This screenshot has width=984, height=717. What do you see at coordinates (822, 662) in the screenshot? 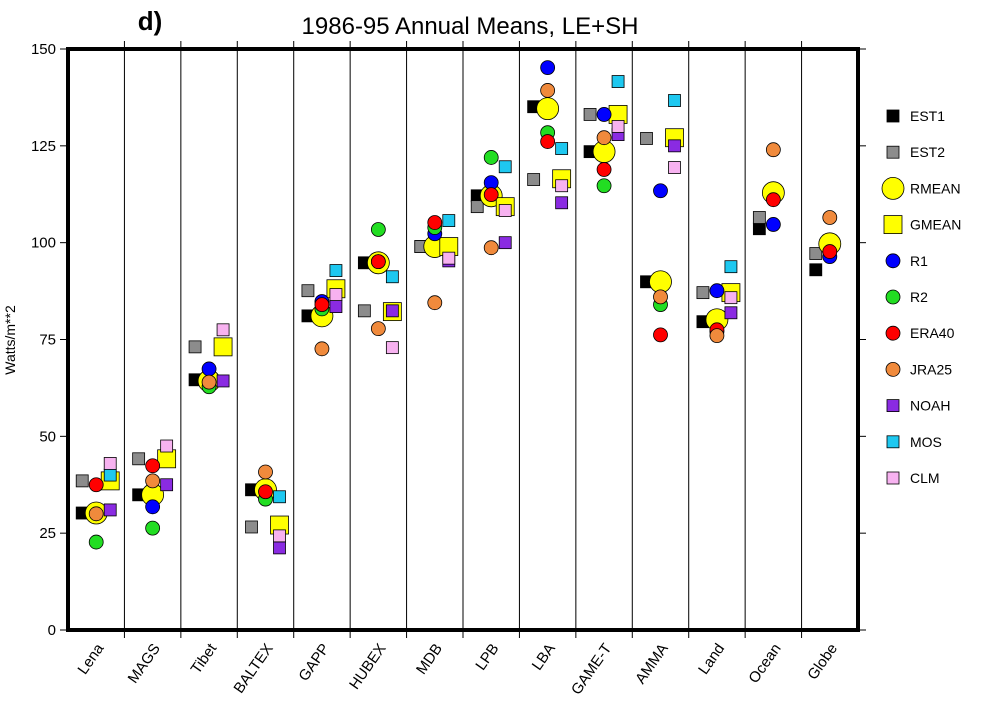
I see `x-tick-label: Globe` at bounding box center [822, 662].